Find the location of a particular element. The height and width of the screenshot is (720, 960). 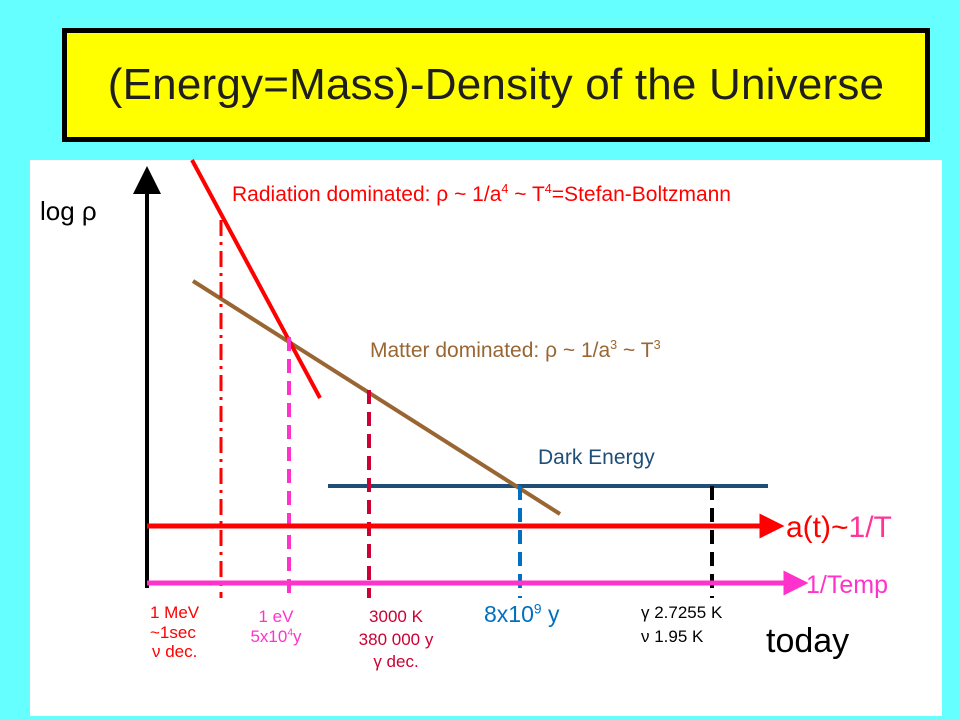

equality-label: 1 eV 5x104y is located at coordinates (276, 626).